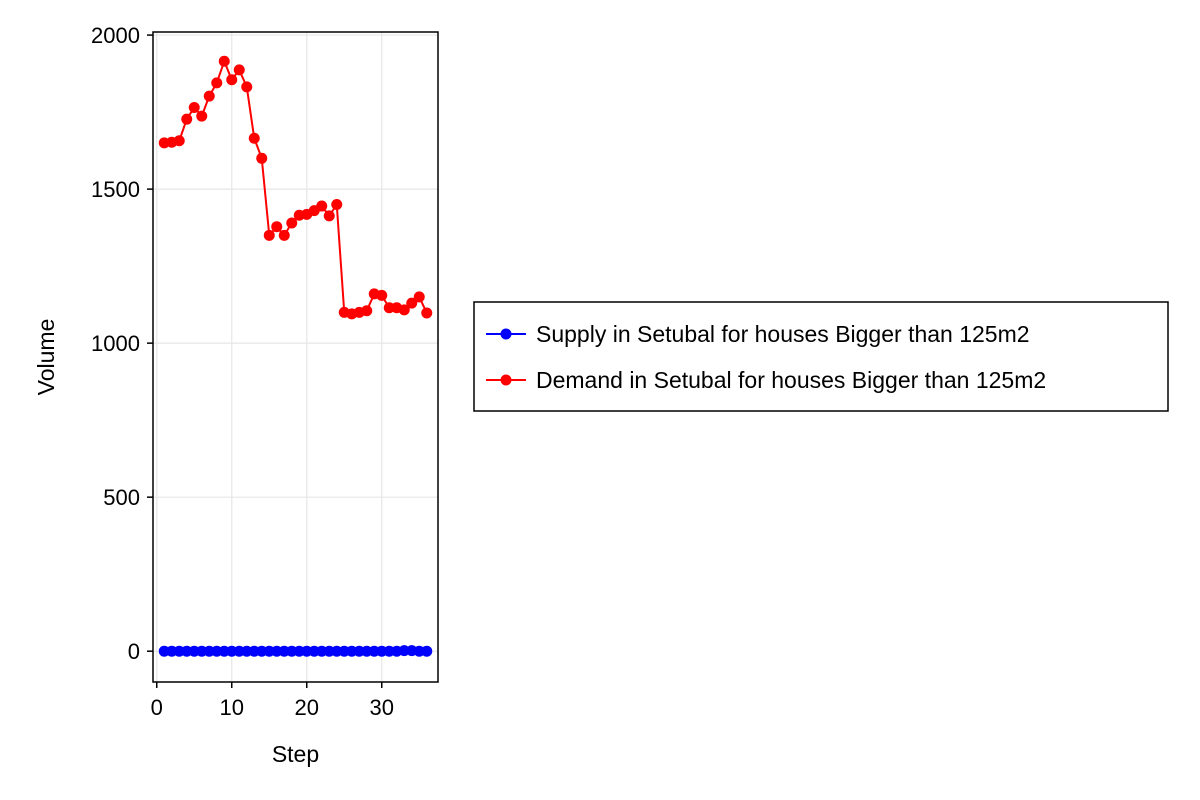 This screenshot has height=800, width=1200. Describe the element at coordinates (232, 707) in the screenshot. I see `x-tick-label: 10` at that location.